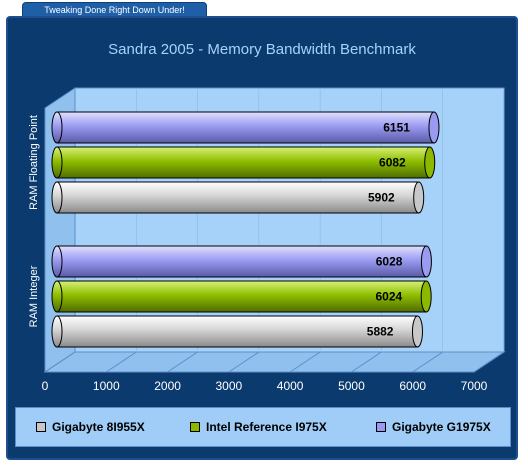 This screenshot has width=528, height=467. Describe the element at coordinates (290, 386) in the screenshot. I see `x-tick-label: 4000` at that location.